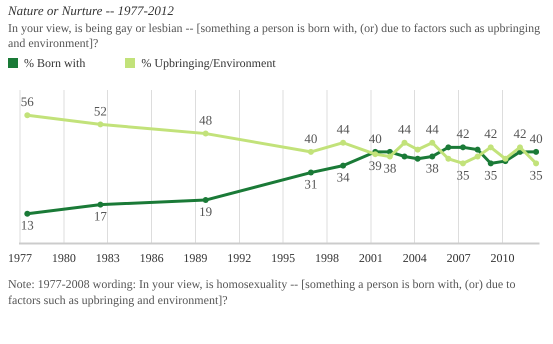  Describe the element at coordinates (20, 257) in the screenshot. I see `x-tick-label: 1977` at that location.